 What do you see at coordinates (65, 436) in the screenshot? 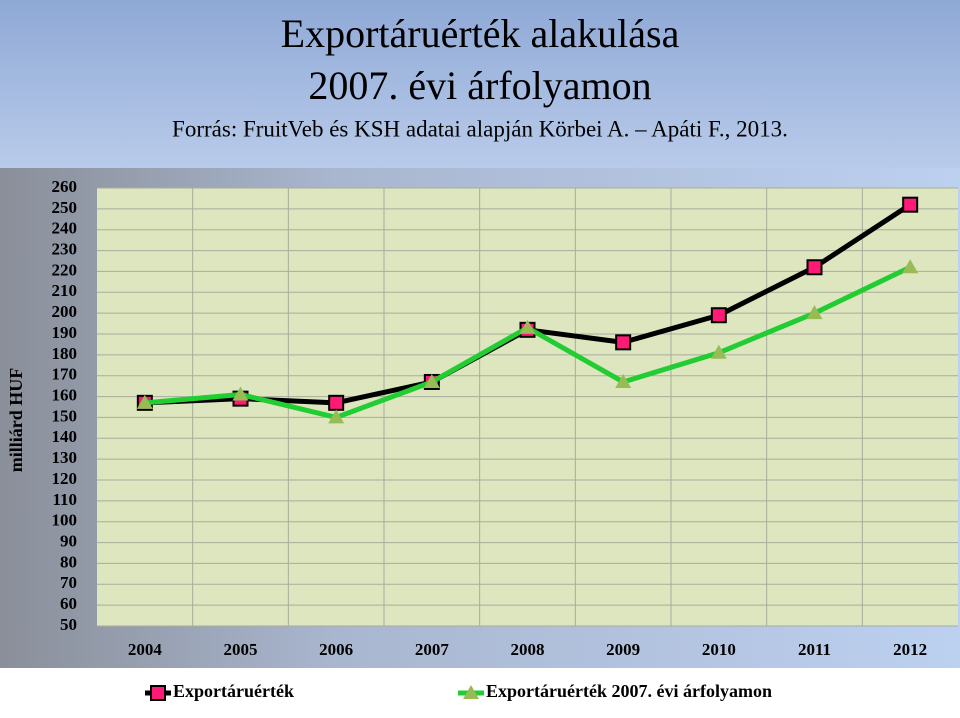
I see `y-tick-label: 140` at bounding box center [65, 436].